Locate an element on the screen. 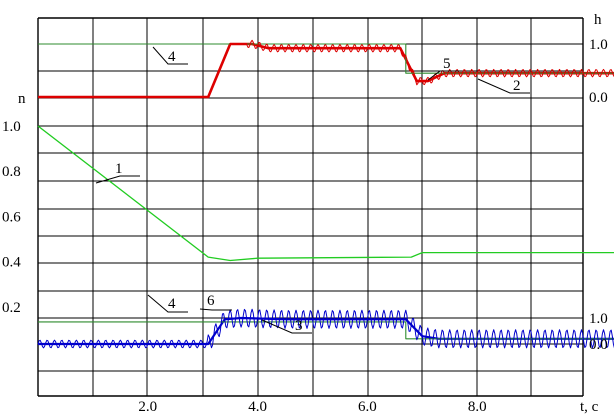 The image size is (614, 414). x-tick-label: 2.0 is located at coordinates (147, 406).